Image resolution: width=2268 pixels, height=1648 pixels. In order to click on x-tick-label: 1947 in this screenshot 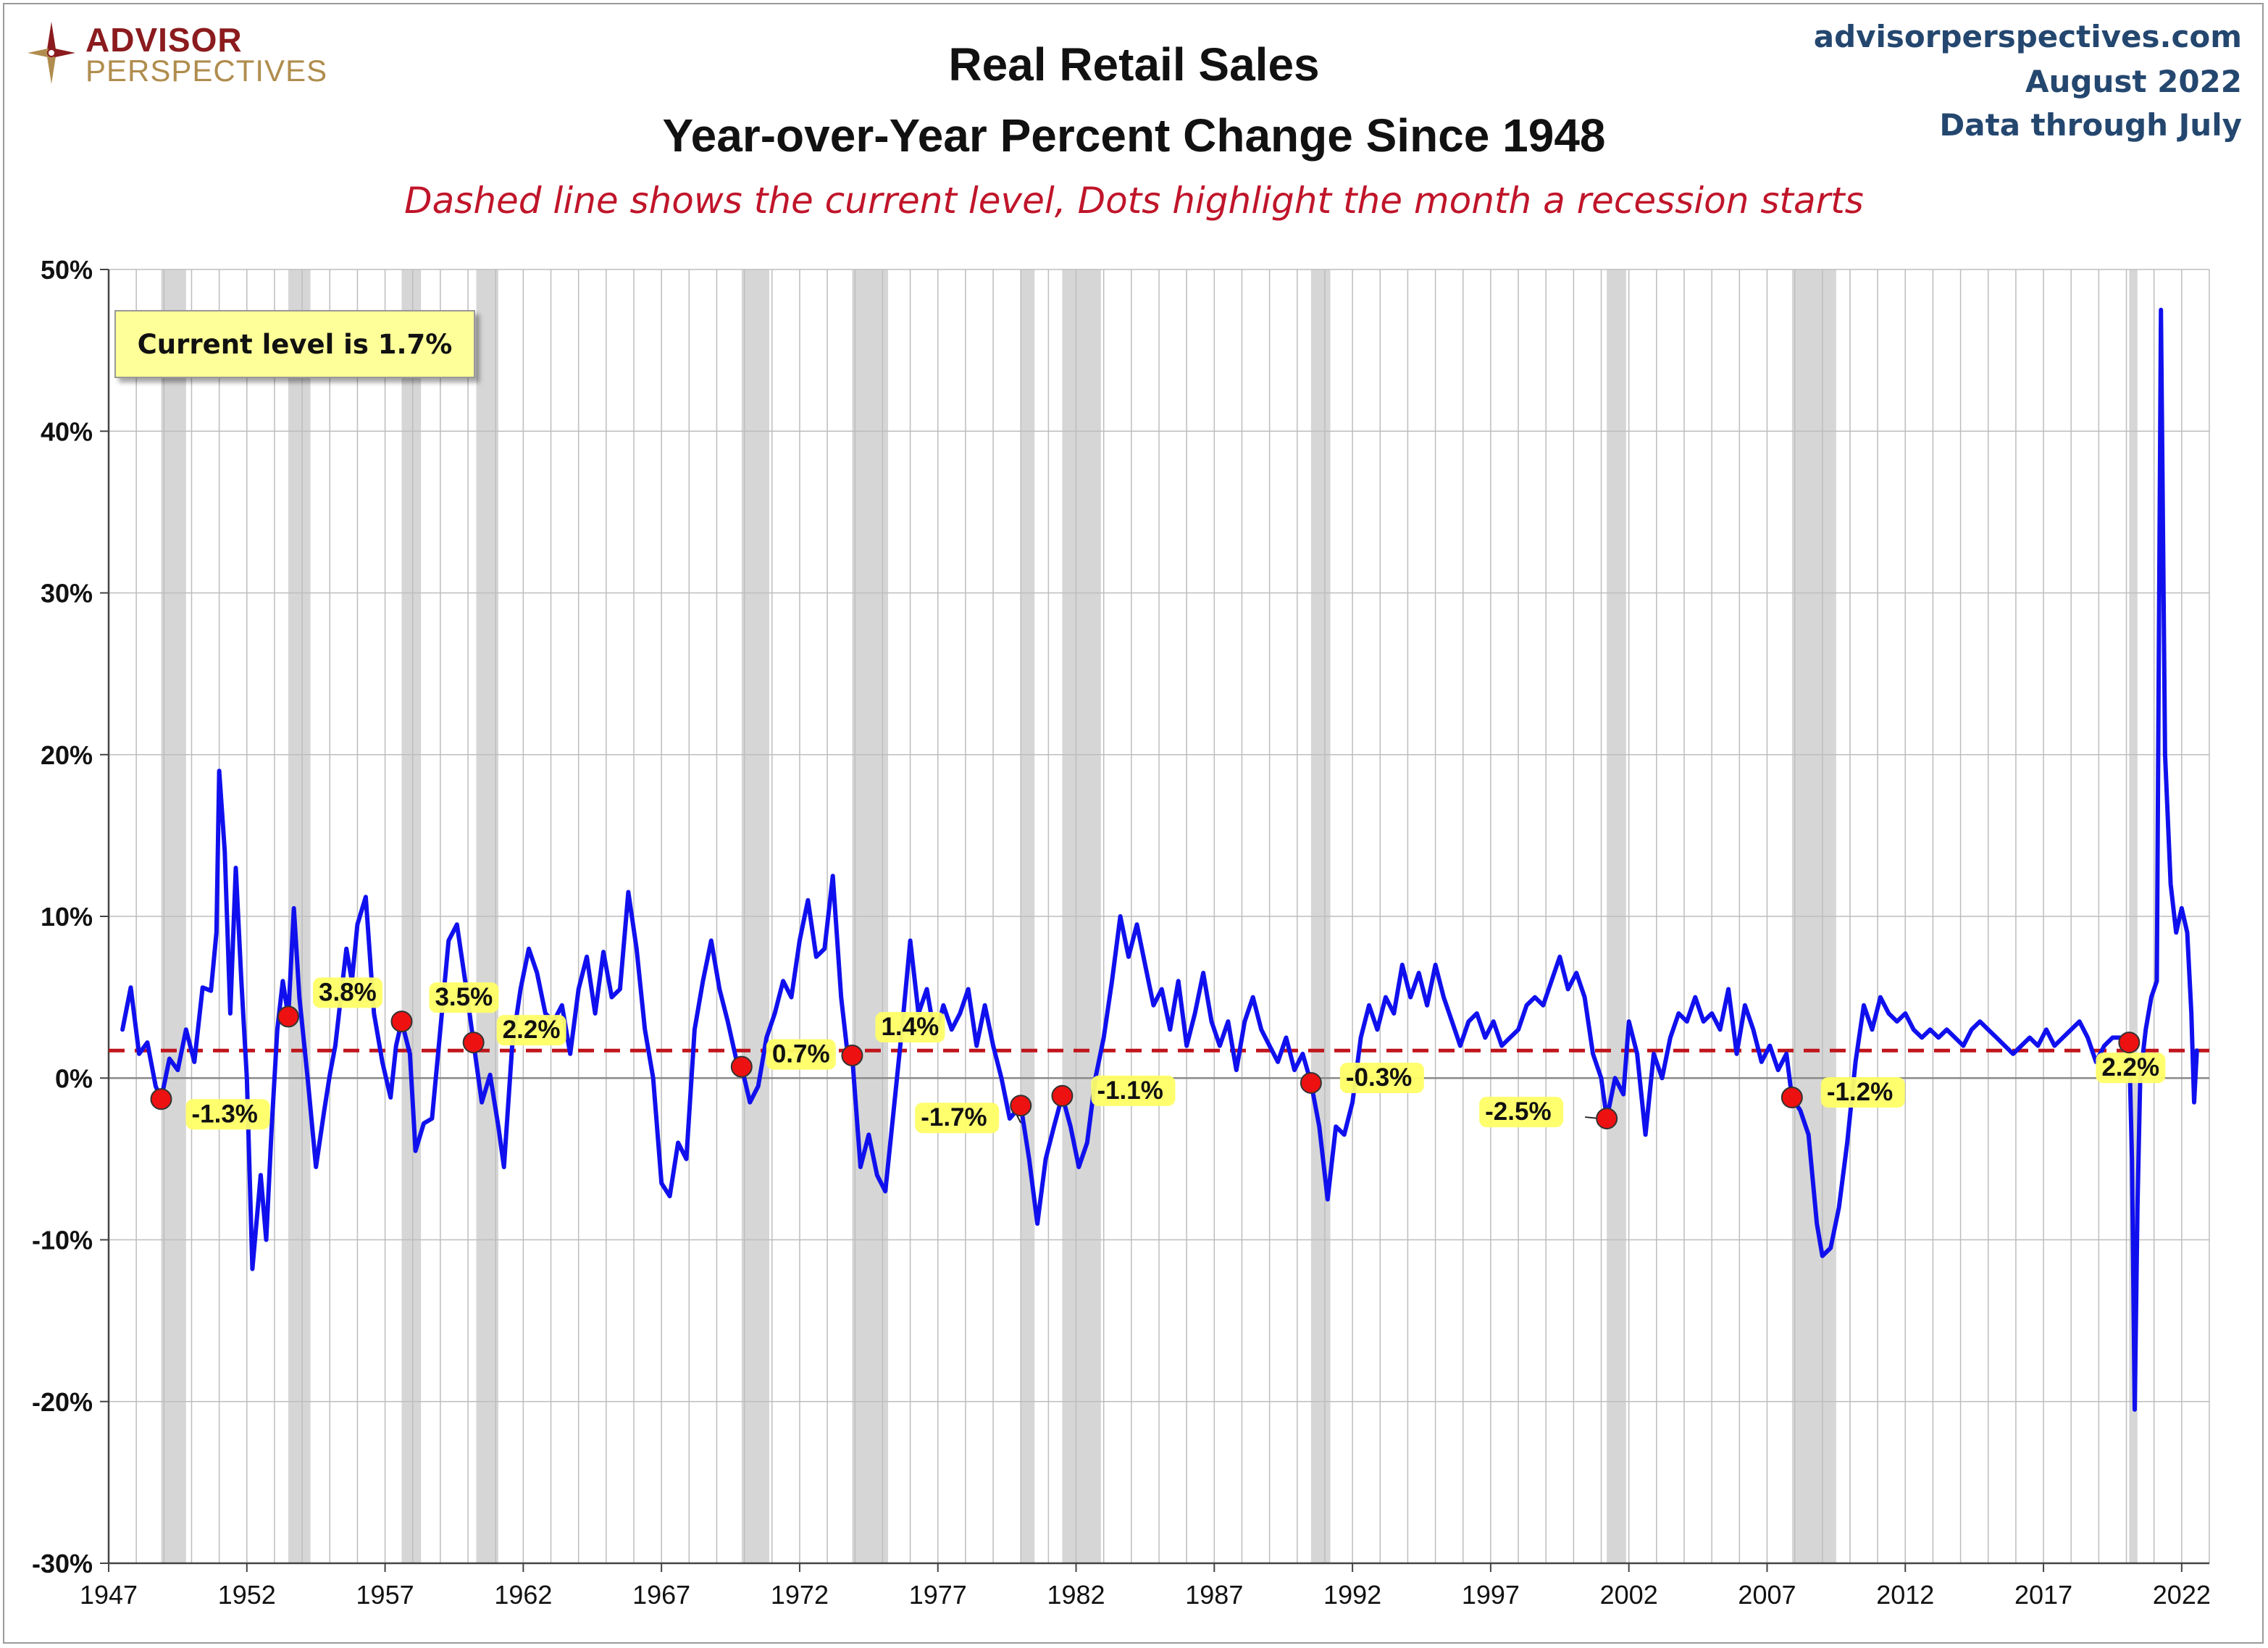, I will do `click(109, 1595)`.